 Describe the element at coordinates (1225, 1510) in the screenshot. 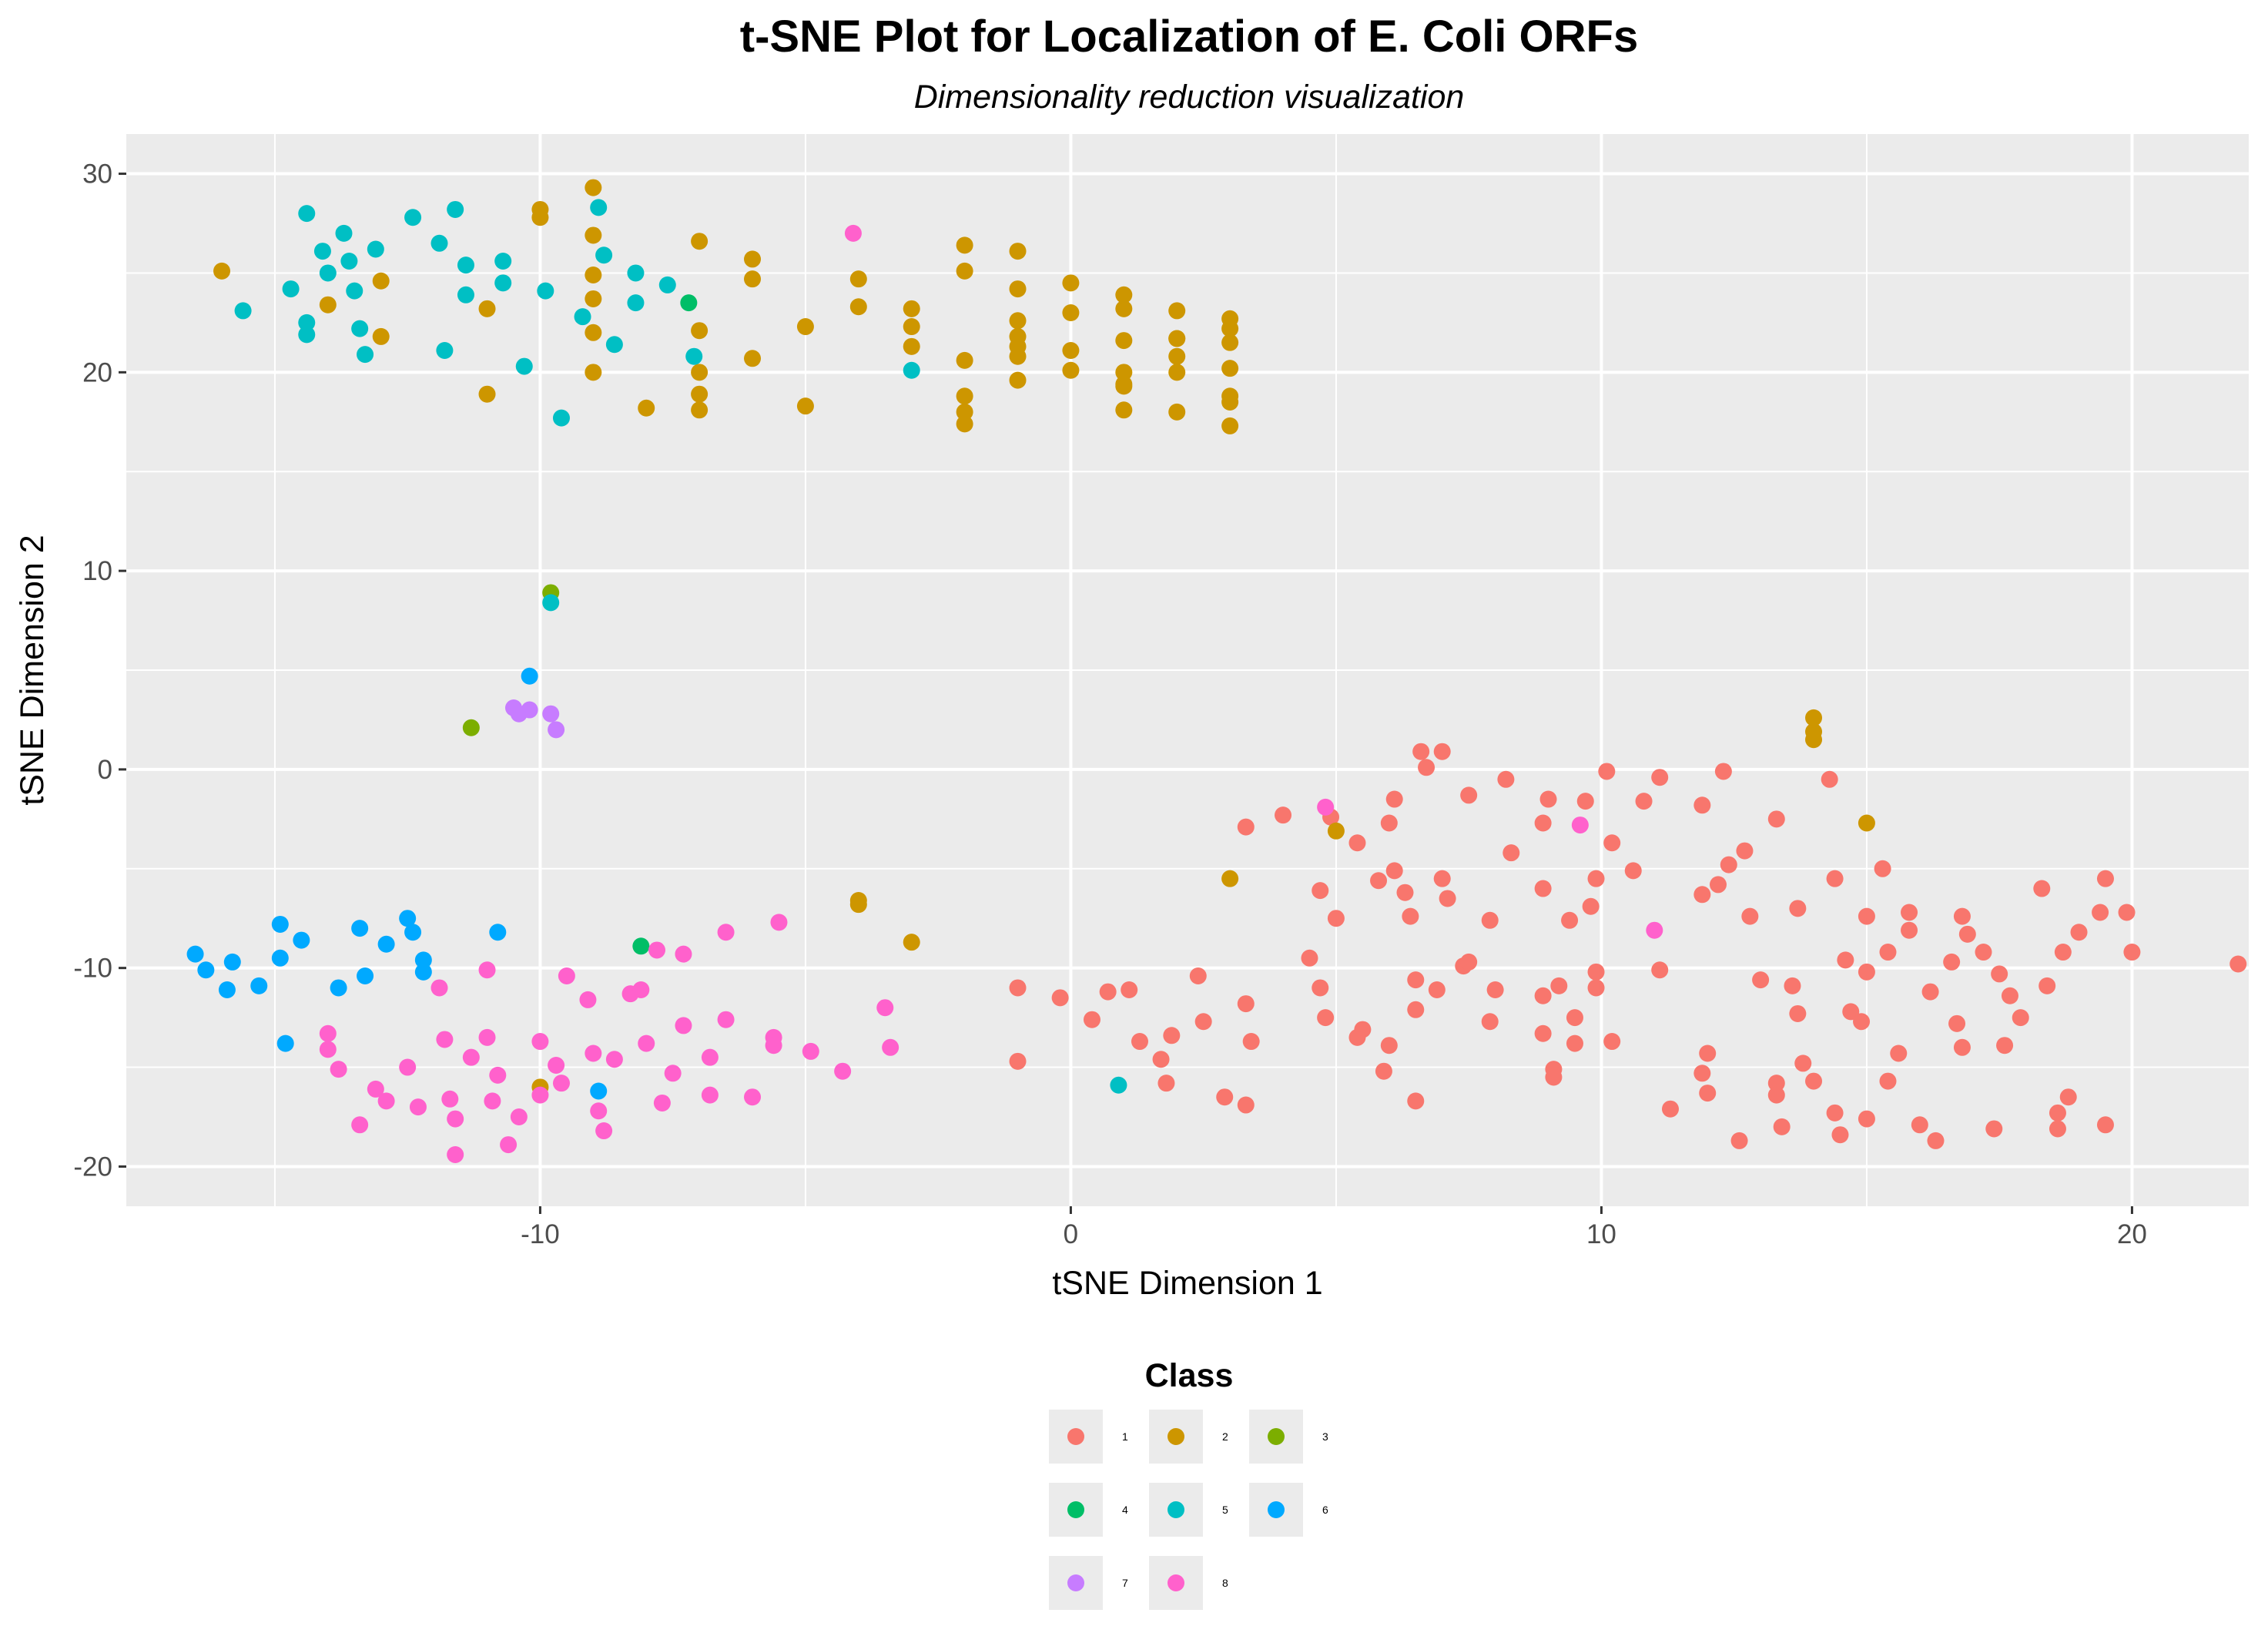

I see `legend-label: 5` at that location.